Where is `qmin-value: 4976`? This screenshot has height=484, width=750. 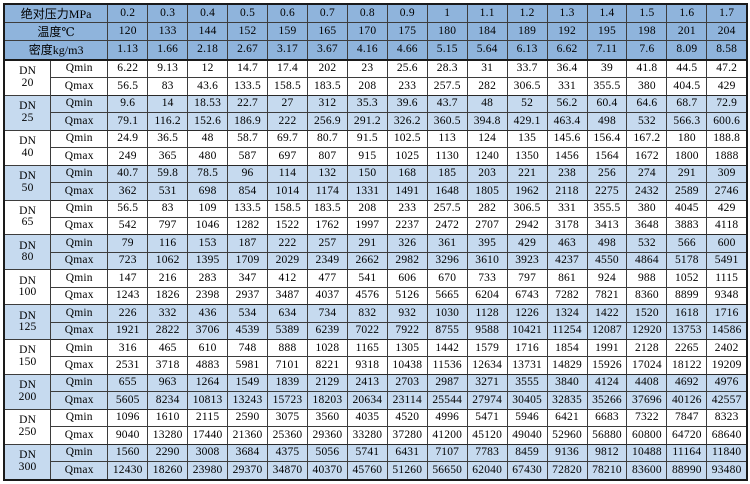 qmin-value: 4976 is located at coordinates (727, 383).